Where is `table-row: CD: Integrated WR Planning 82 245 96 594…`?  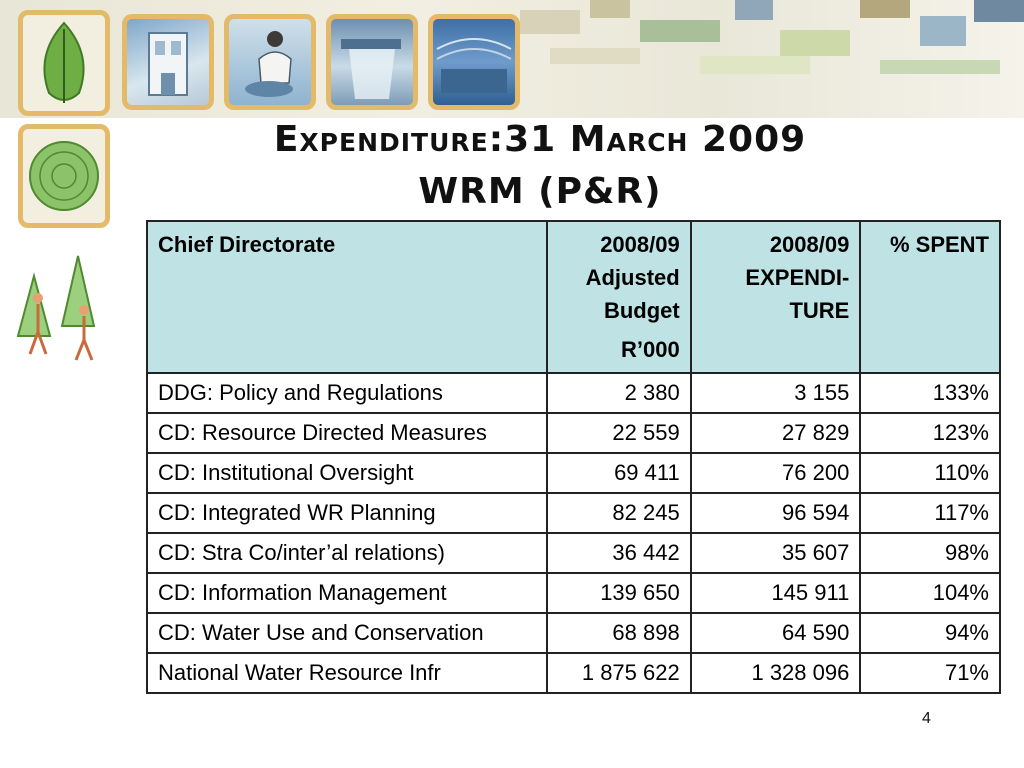
table-row: CD: Integrated WR Planning 82 245 96 594… is located at coordinates (573, 513).